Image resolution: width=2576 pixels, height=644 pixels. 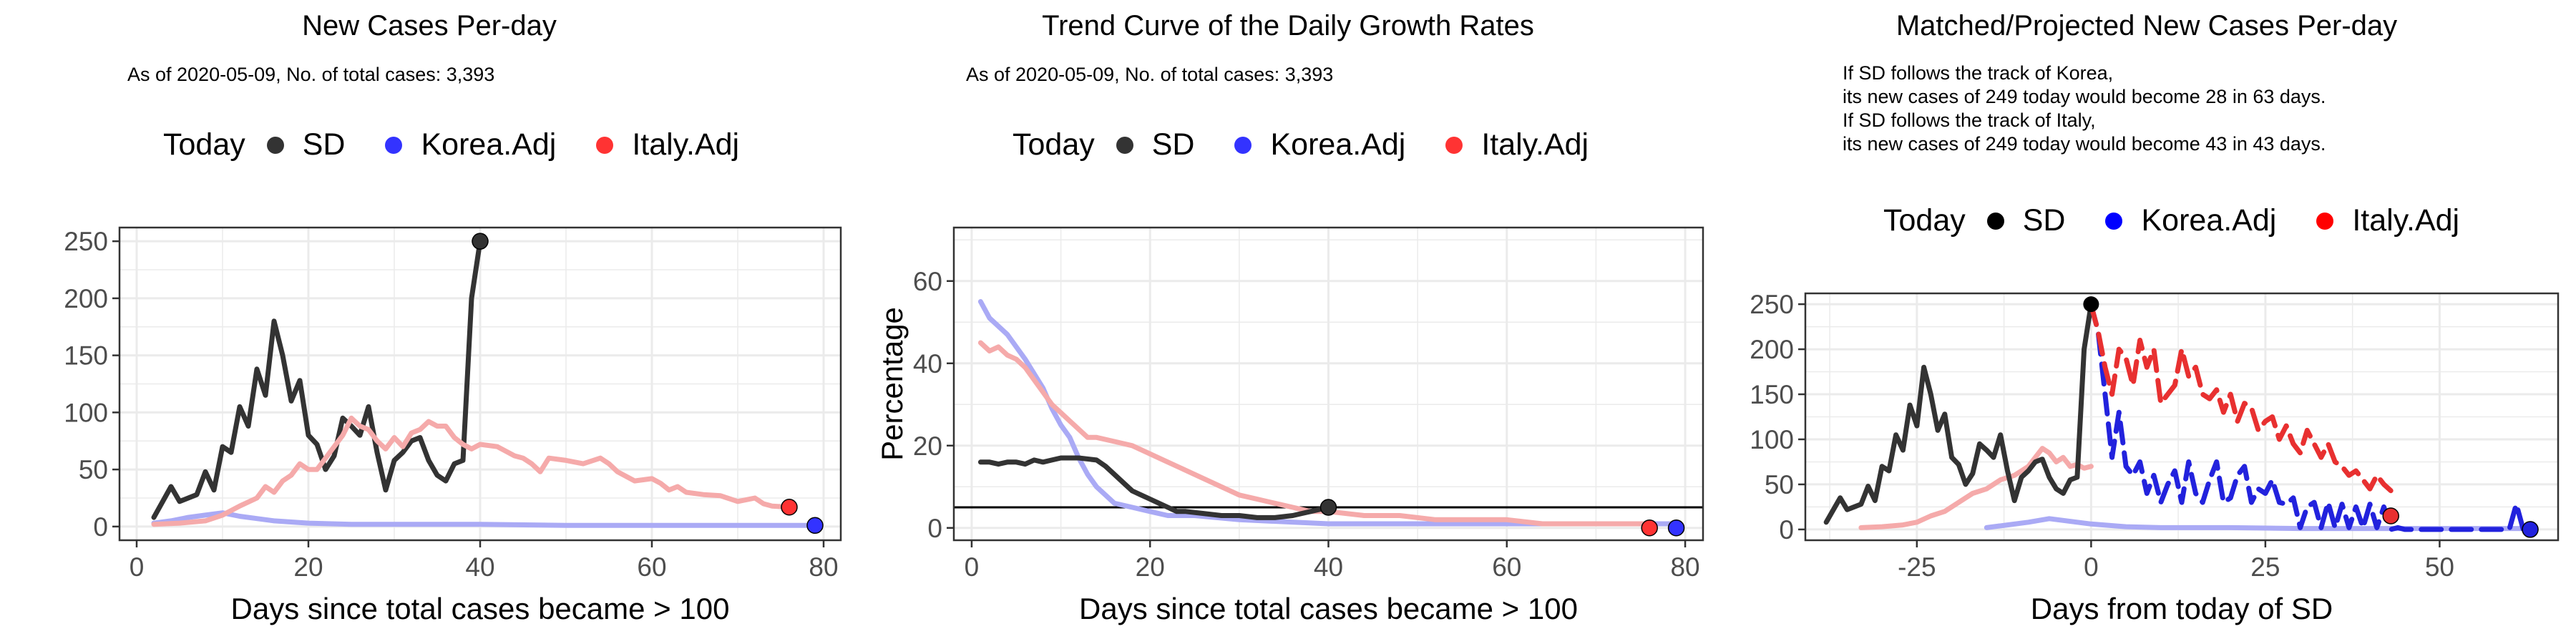 What do you see at coordinates (928, 364) in the screenshot?
I see `y-tick-label: 40` at bounding box center [928, 364].